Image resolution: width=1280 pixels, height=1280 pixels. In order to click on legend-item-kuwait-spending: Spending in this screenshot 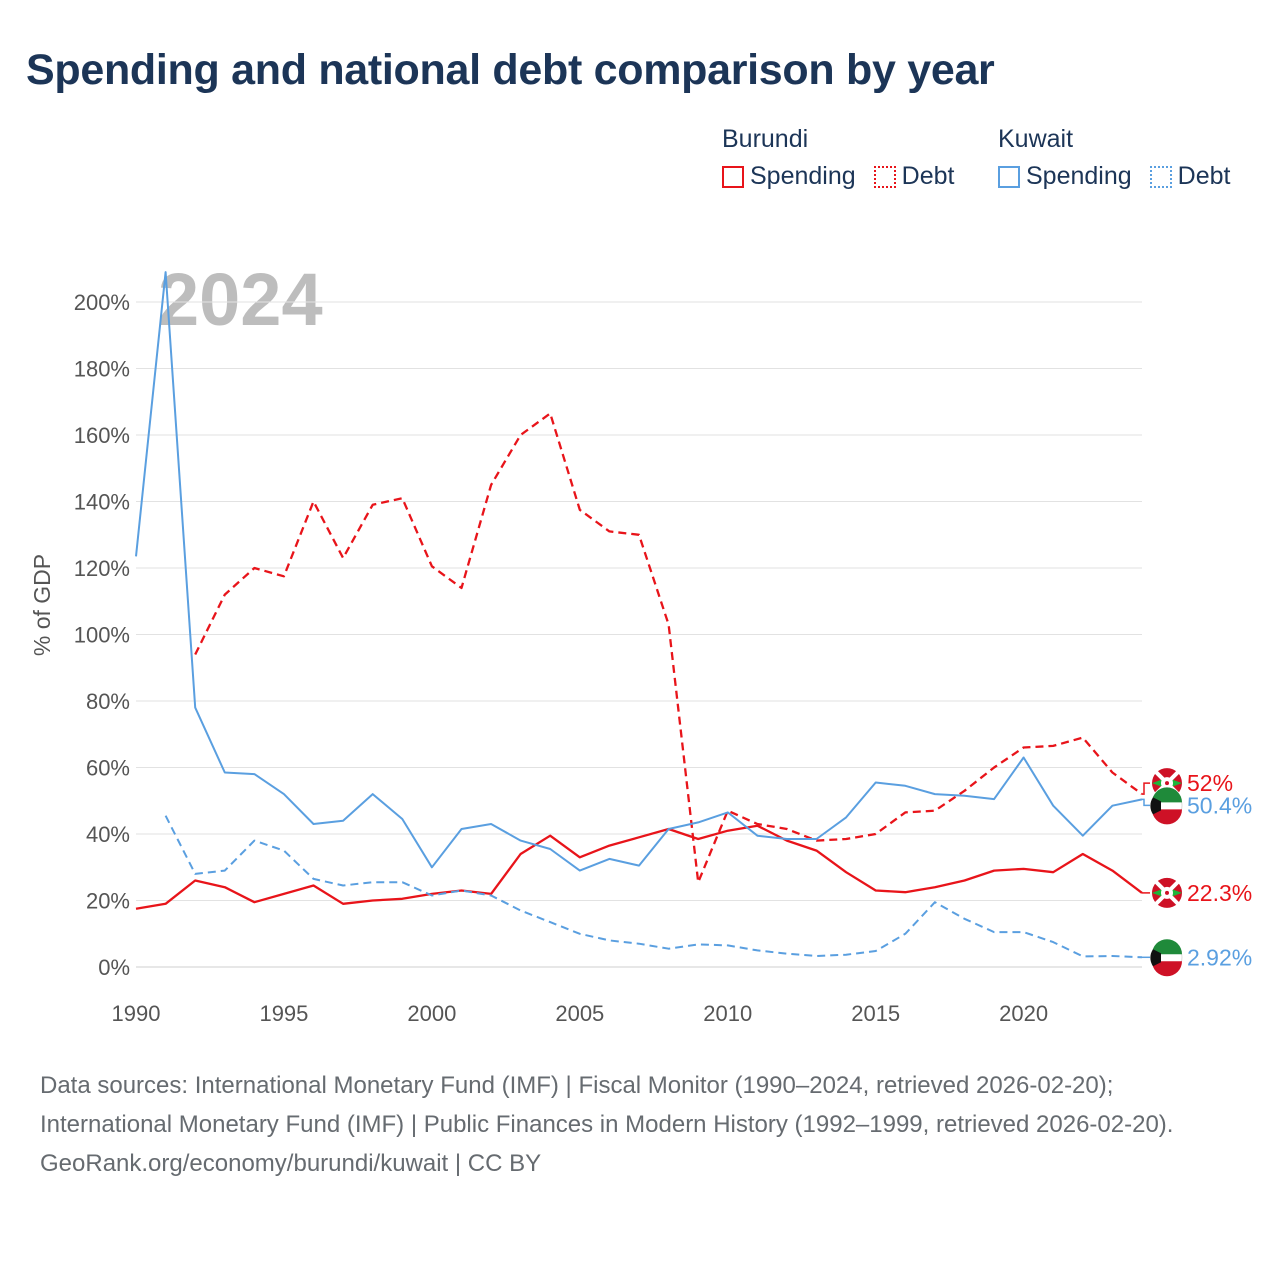, I will do `click(1065, 176)`.